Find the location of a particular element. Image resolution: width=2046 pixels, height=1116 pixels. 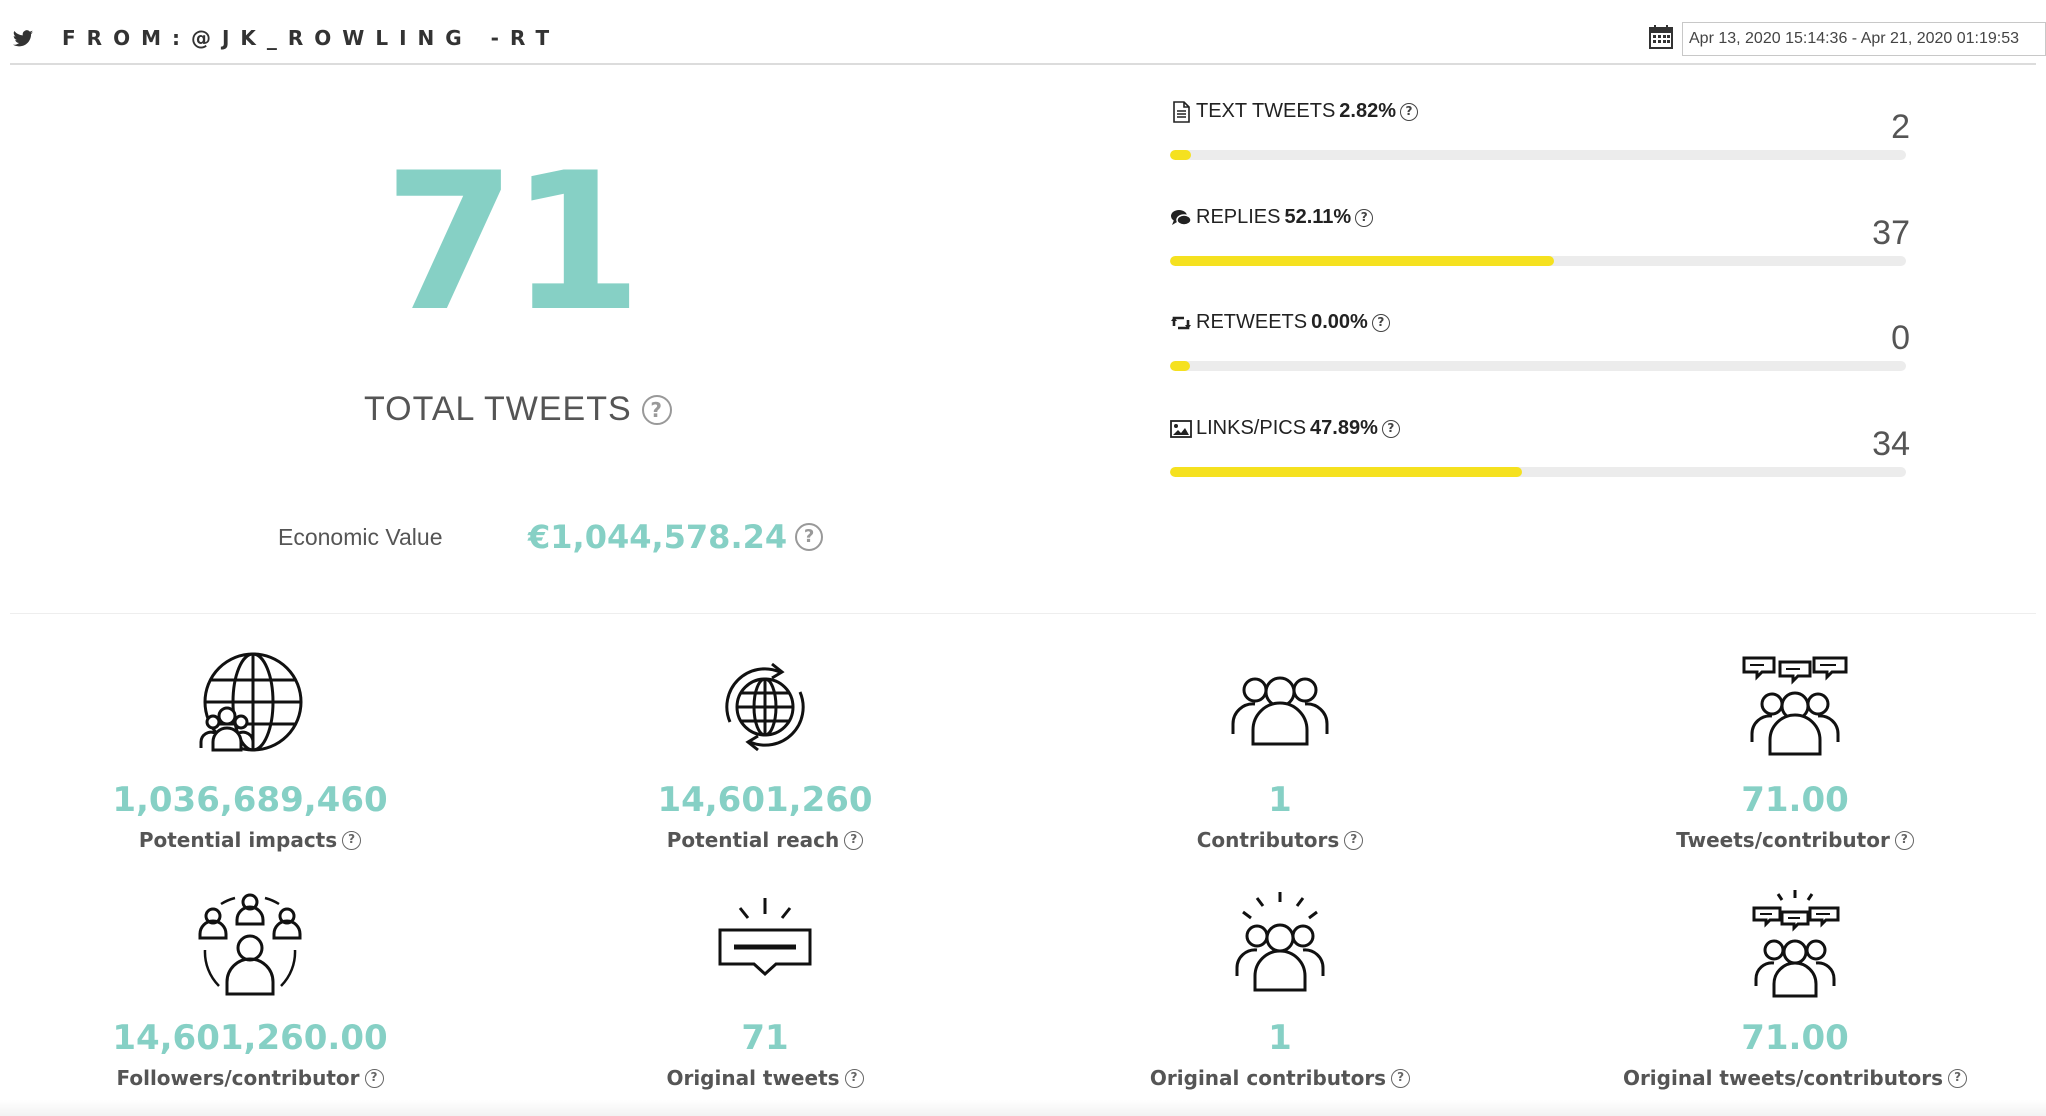

people-group-icon is located at coordinates (1280, 711).